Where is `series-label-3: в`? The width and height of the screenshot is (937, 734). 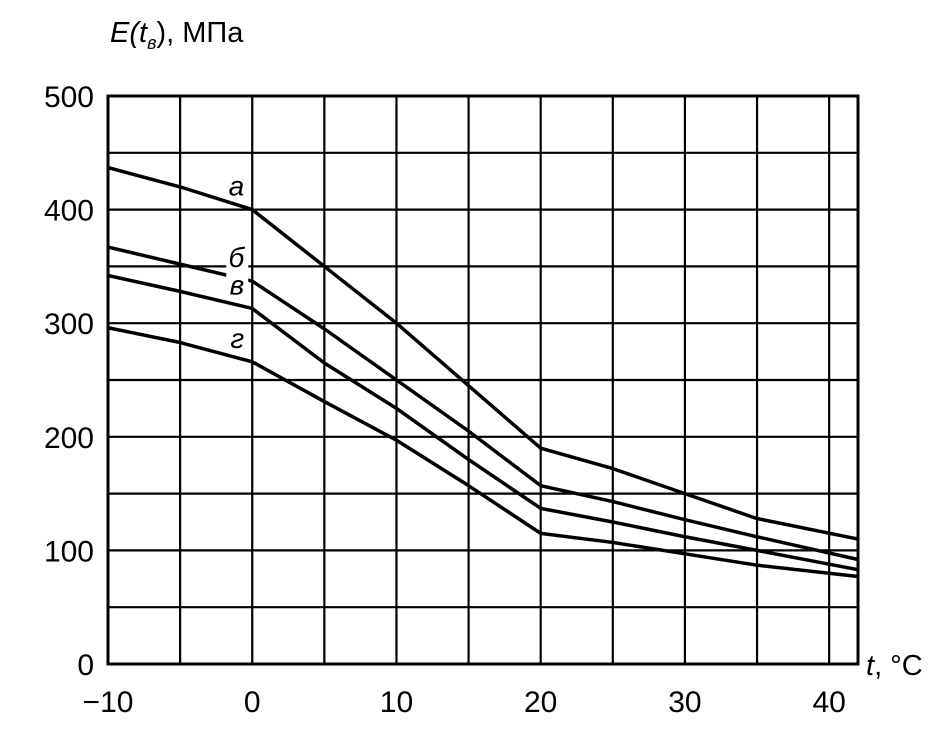 series-label-3: в is located at coordinates (237, 284).